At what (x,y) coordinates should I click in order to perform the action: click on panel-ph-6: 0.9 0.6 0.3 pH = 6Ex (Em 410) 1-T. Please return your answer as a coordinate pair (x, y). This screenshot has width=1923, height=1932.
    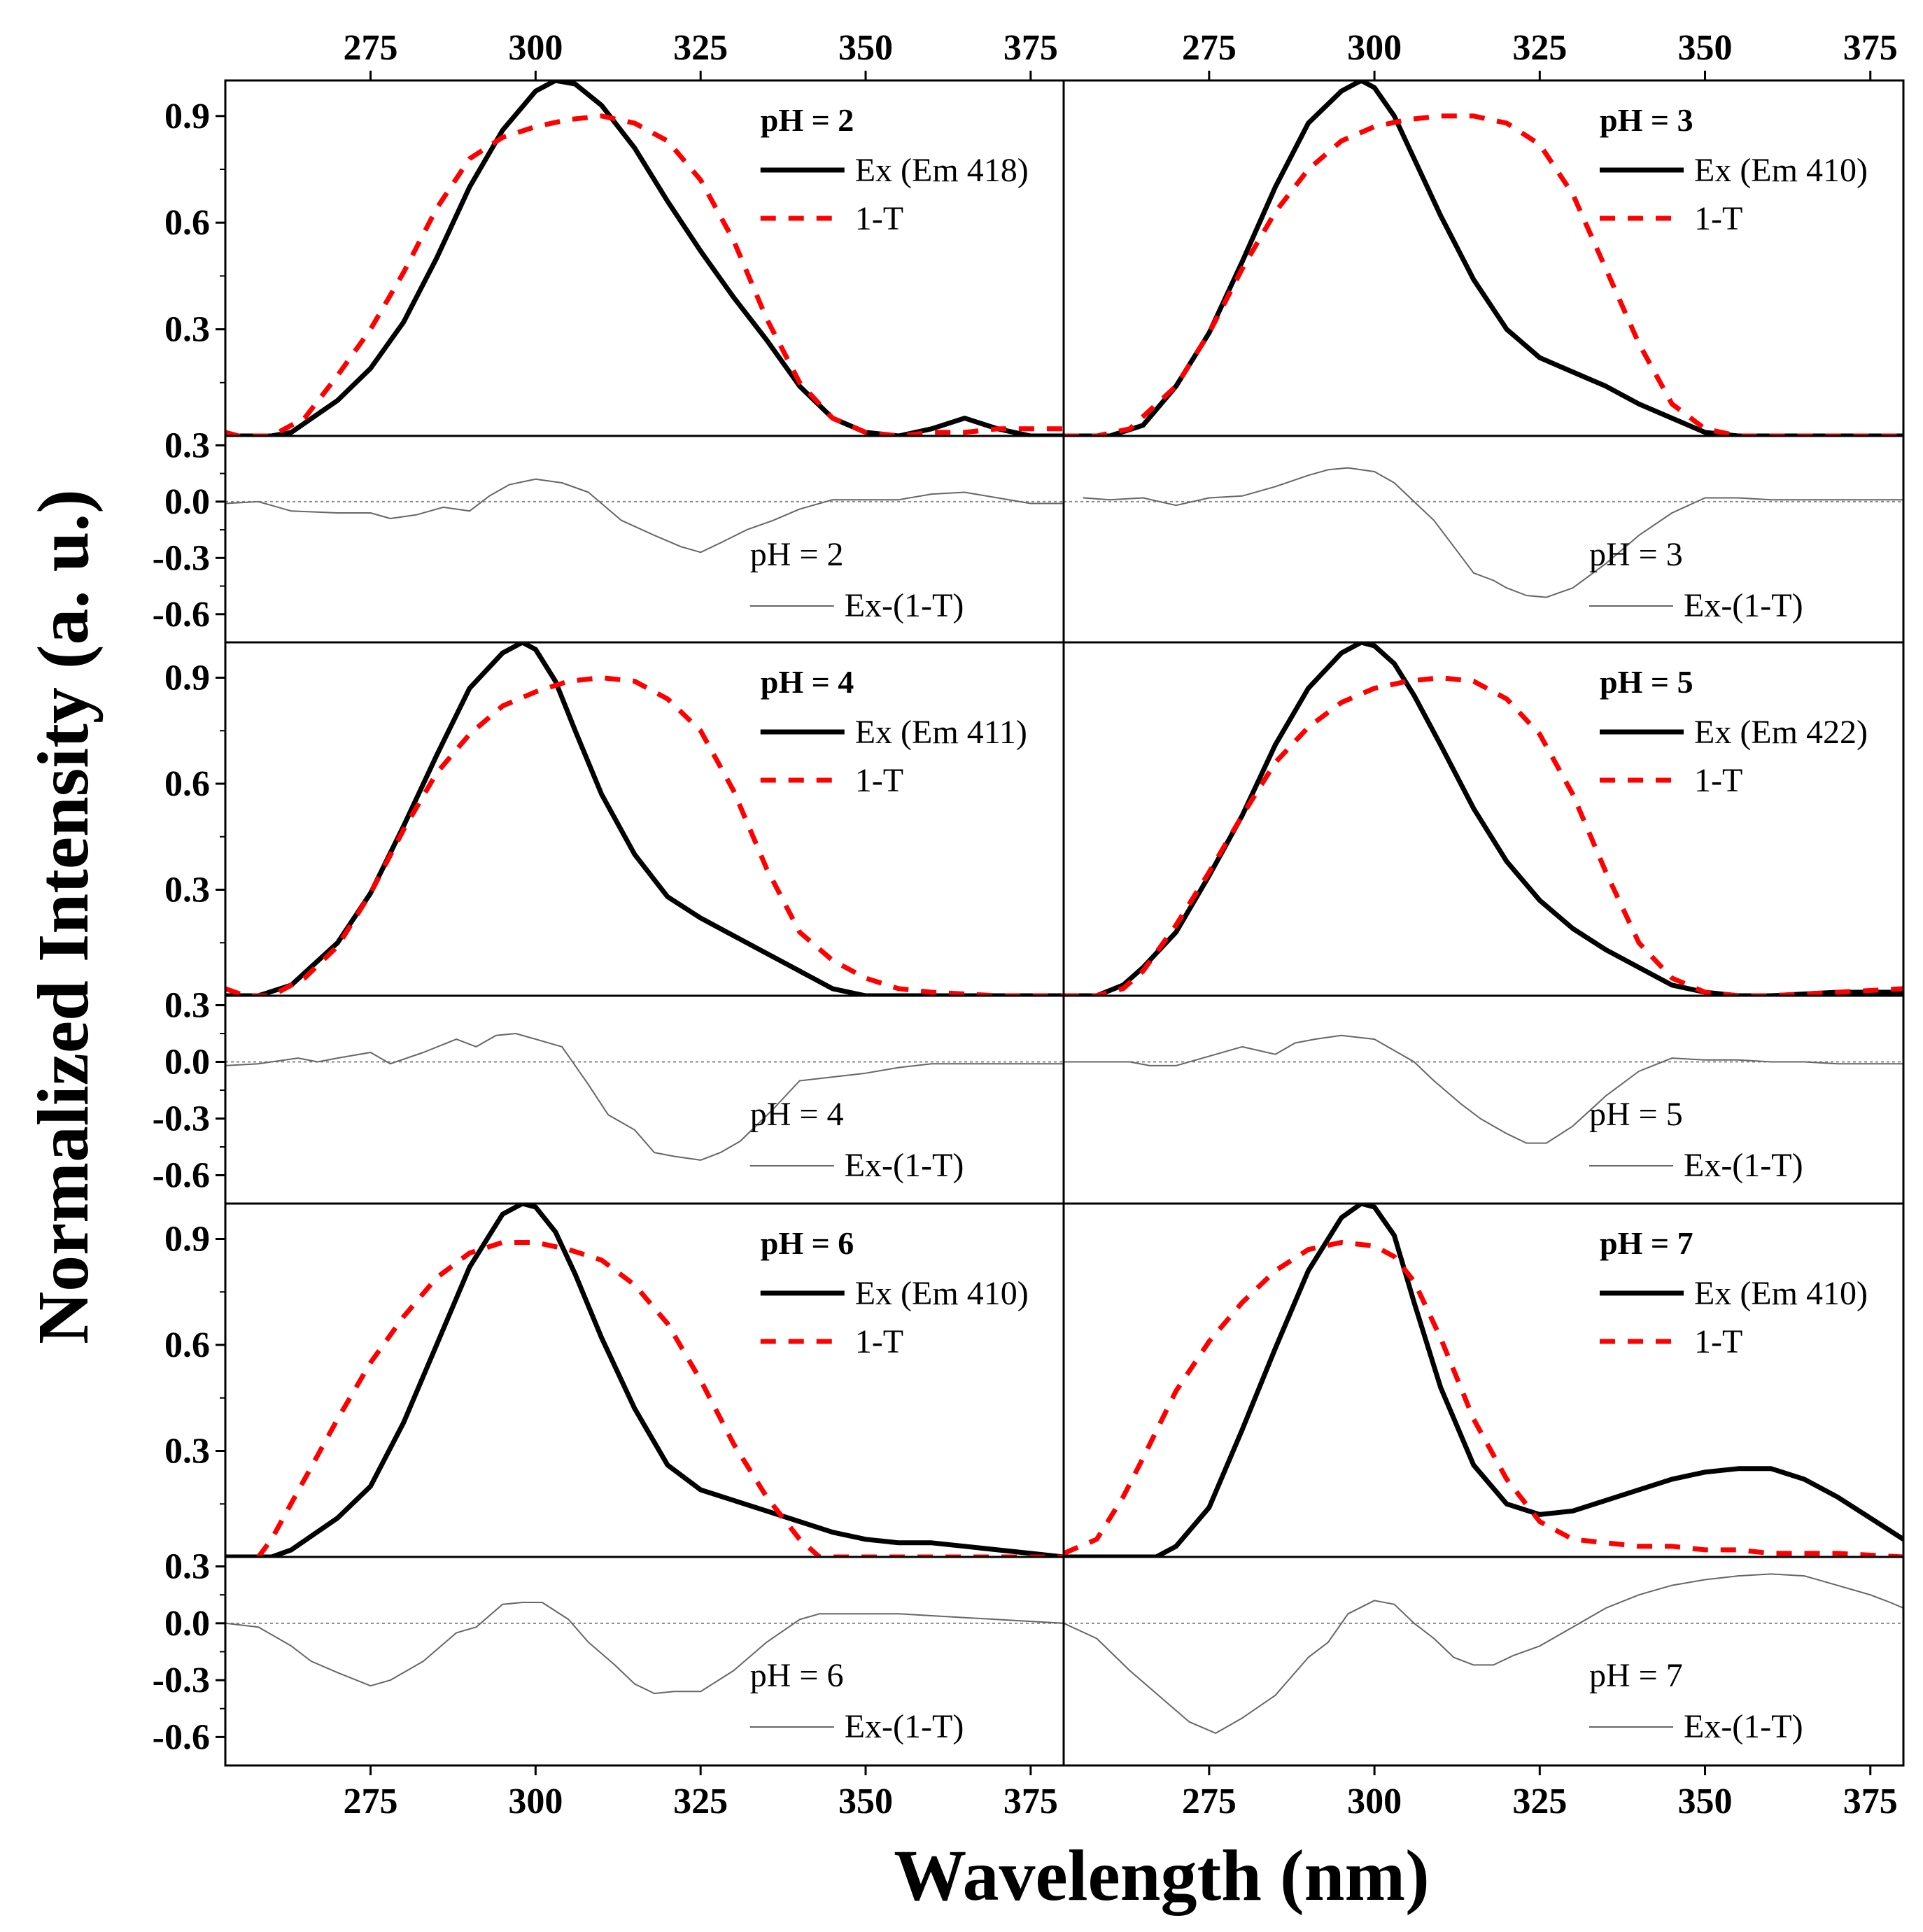
    Looking at the image, I should click on (615, 1380).